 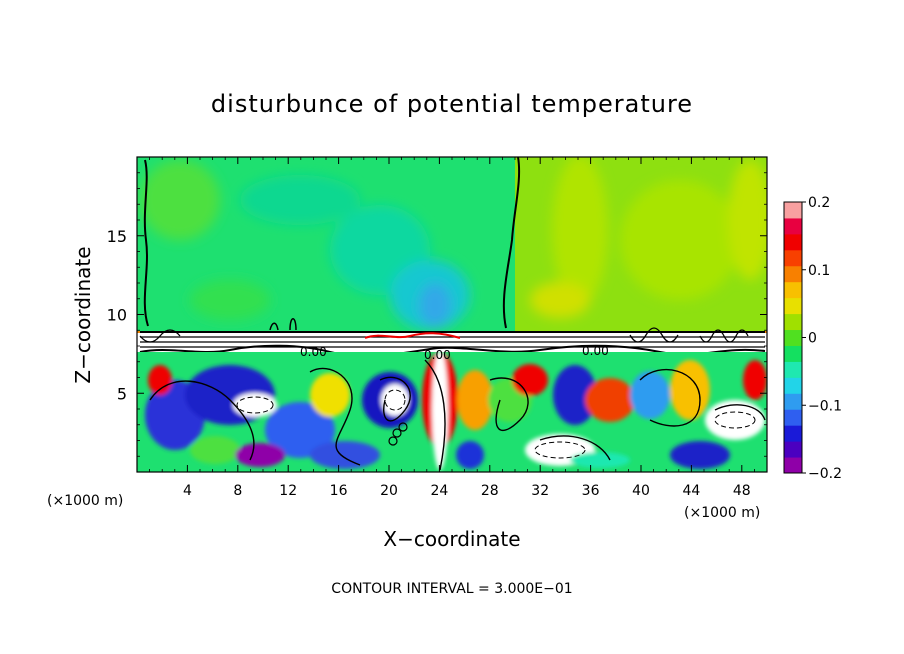 I want to click on x-tick-label: 28, so click(x=490, y=491).